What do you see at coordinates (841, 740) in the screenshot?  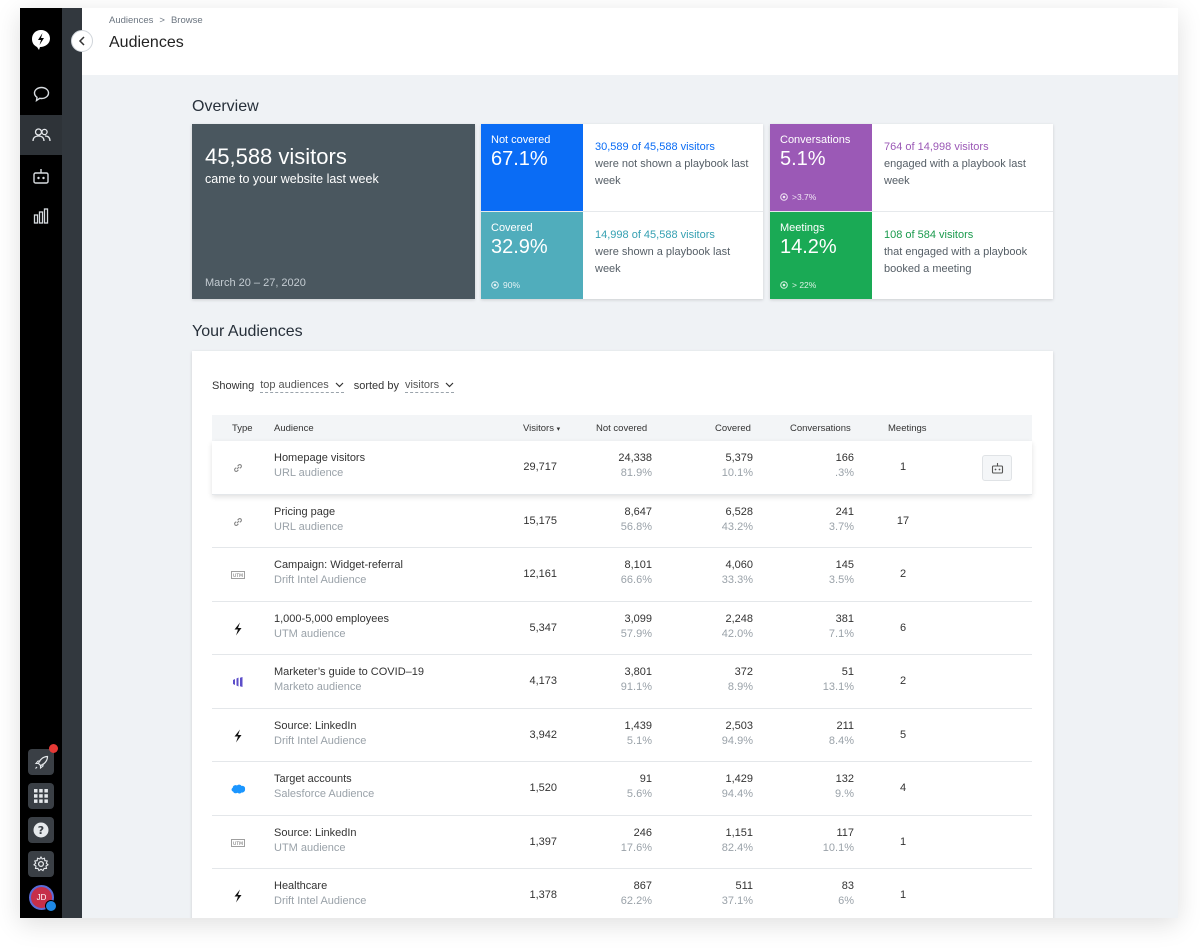 I see `conversations-percent: 8.4%` at bounding box center [841, 740].